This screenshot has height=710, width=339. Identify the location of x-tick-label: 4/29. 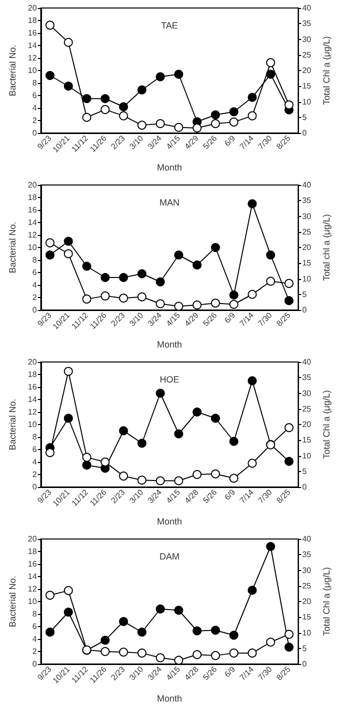
(191, 142).